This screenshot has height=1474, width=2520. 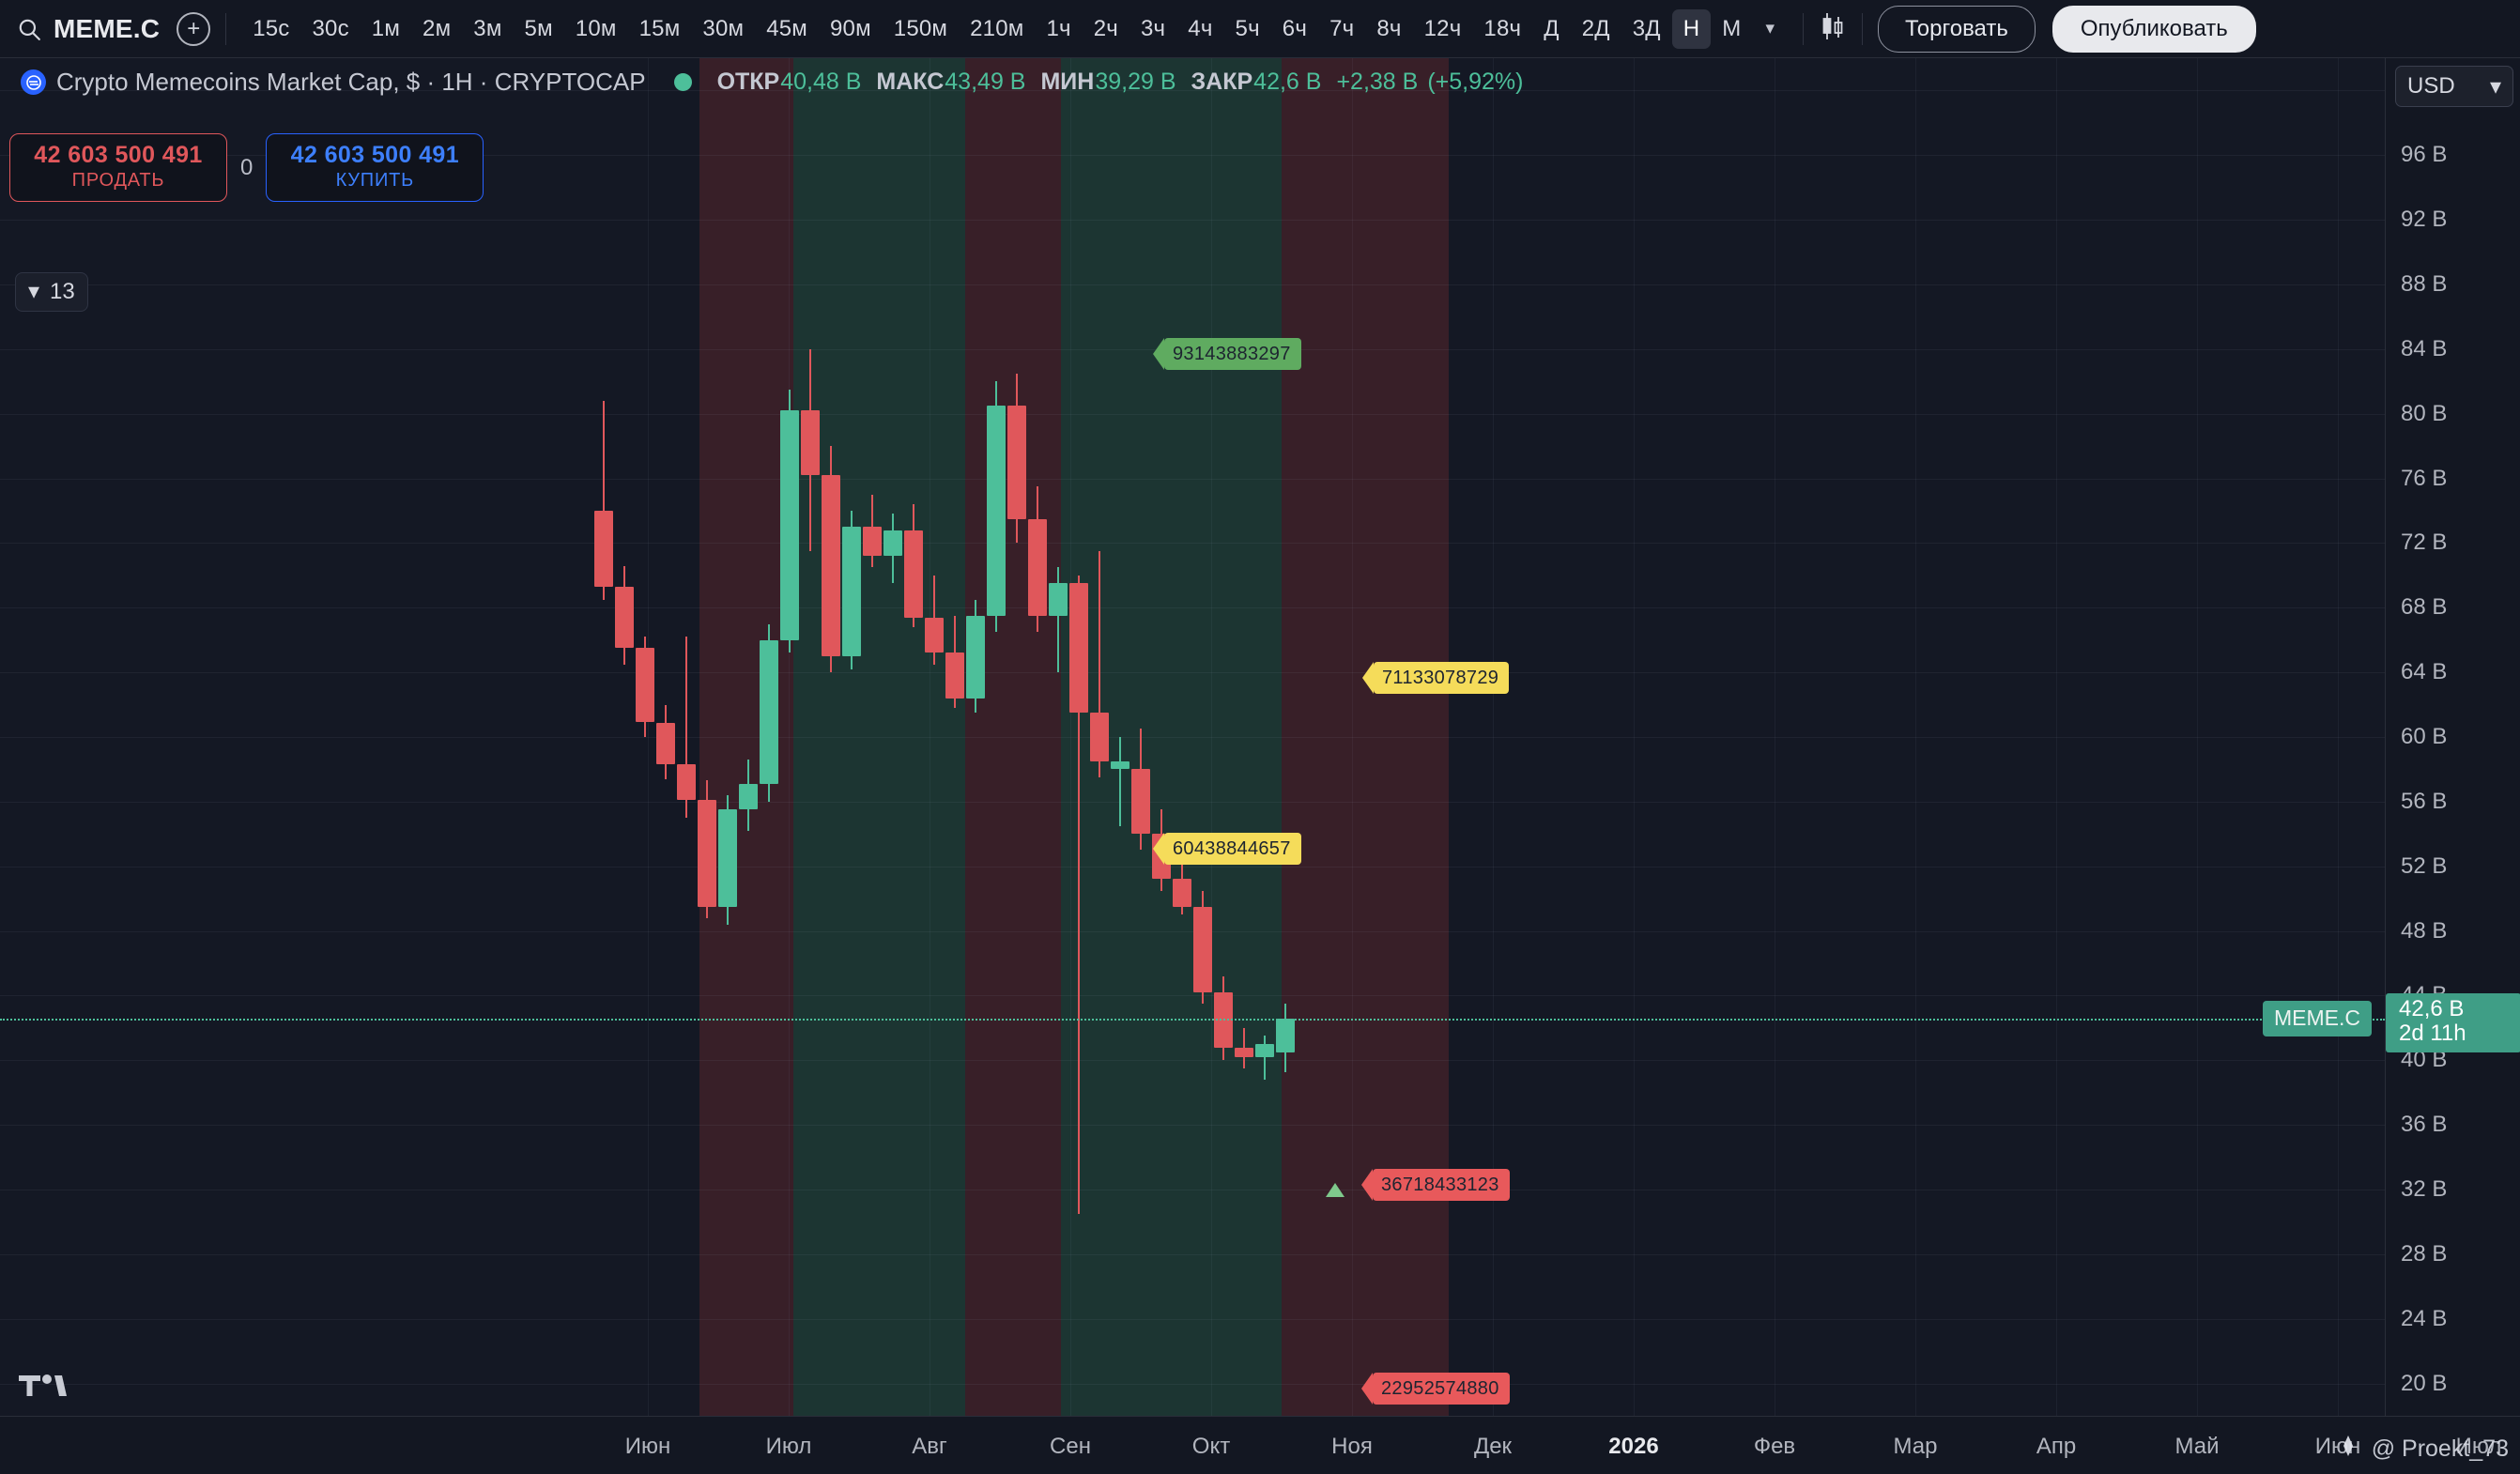 What do you see at coordinates (723, 28) in the screenshot?
I see `timeframe-30м: 30м` at bounding box center [723, 28].